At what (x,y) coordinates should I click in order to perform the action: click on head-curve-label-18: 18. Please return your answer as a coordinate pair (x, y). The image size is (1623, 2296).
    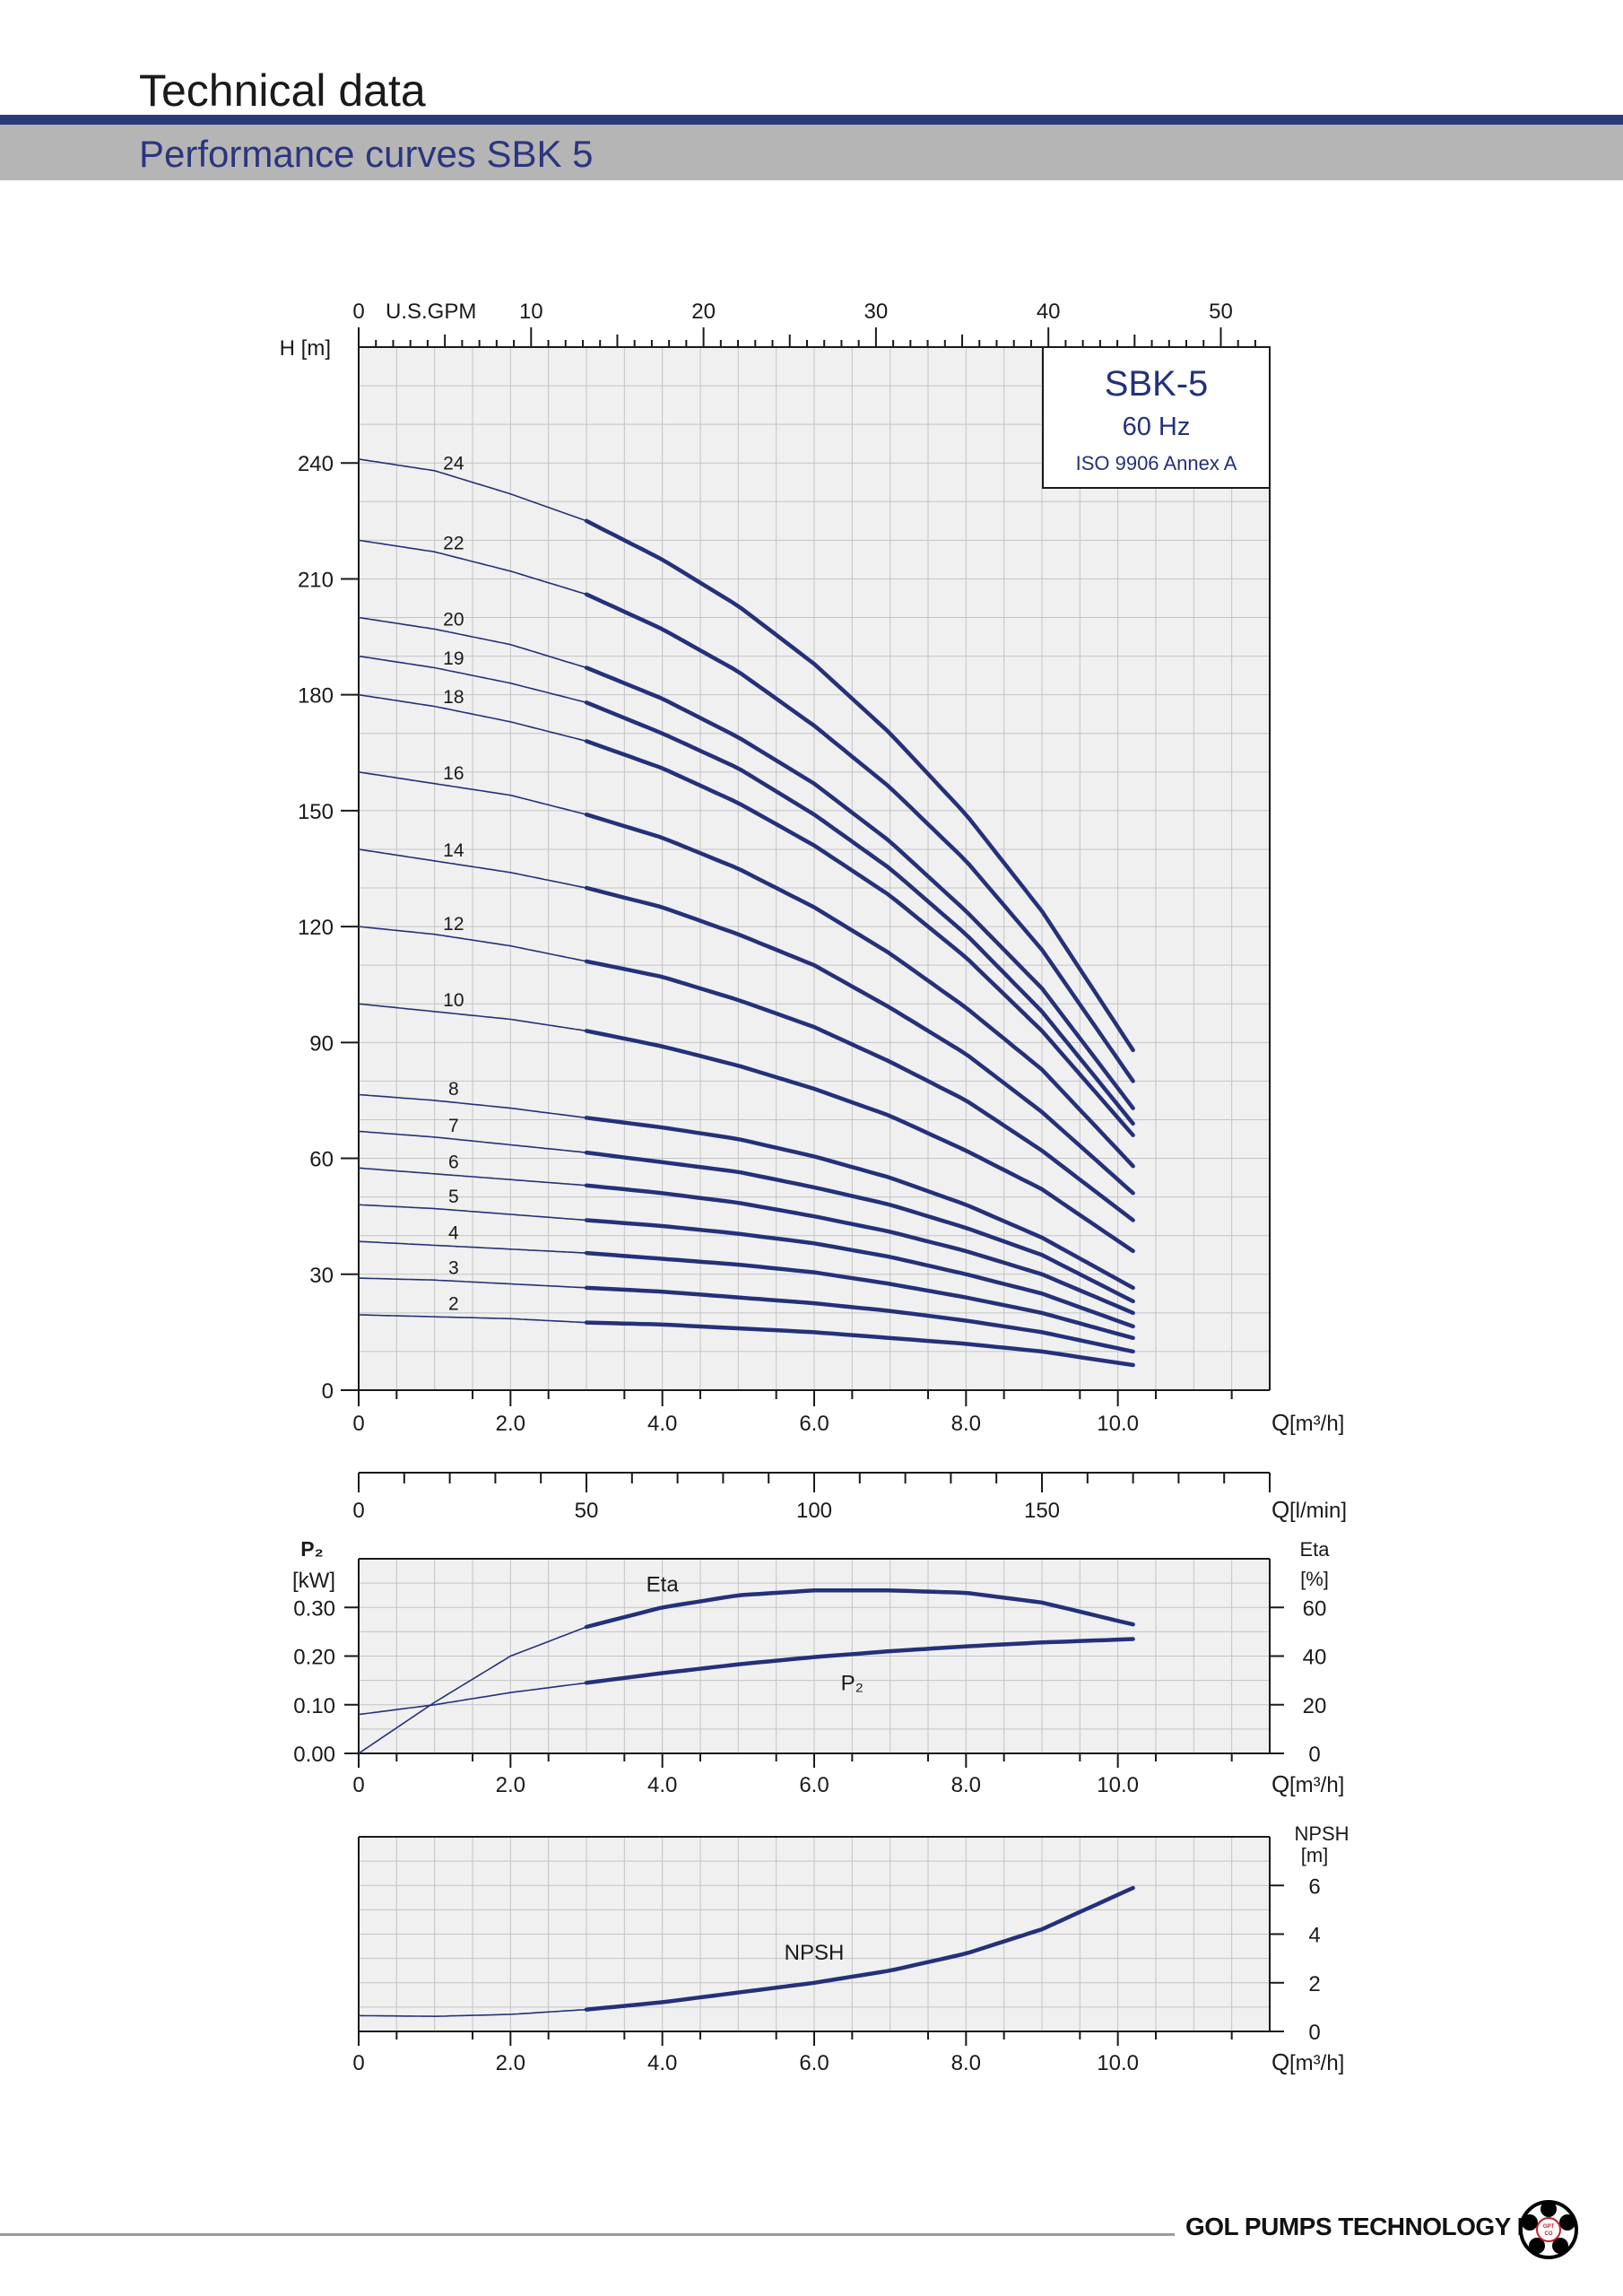
    Looking at the image, I should click on (453, 697).